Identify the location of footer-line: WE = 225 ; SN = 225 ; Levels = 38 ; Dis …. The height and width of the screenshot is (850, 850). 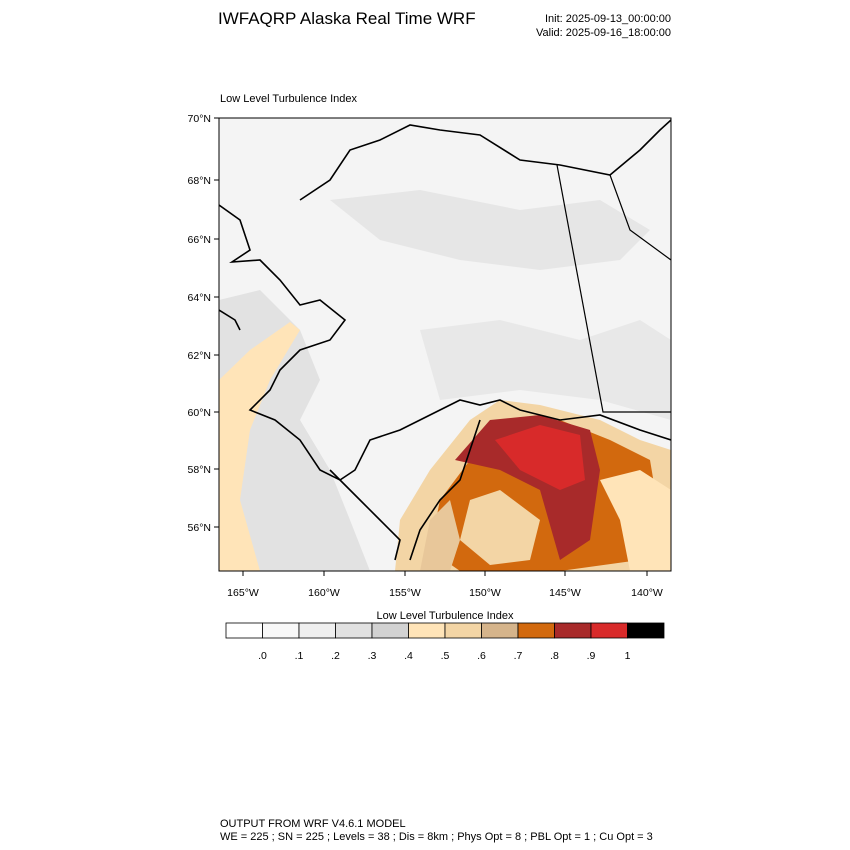
(436, 837).